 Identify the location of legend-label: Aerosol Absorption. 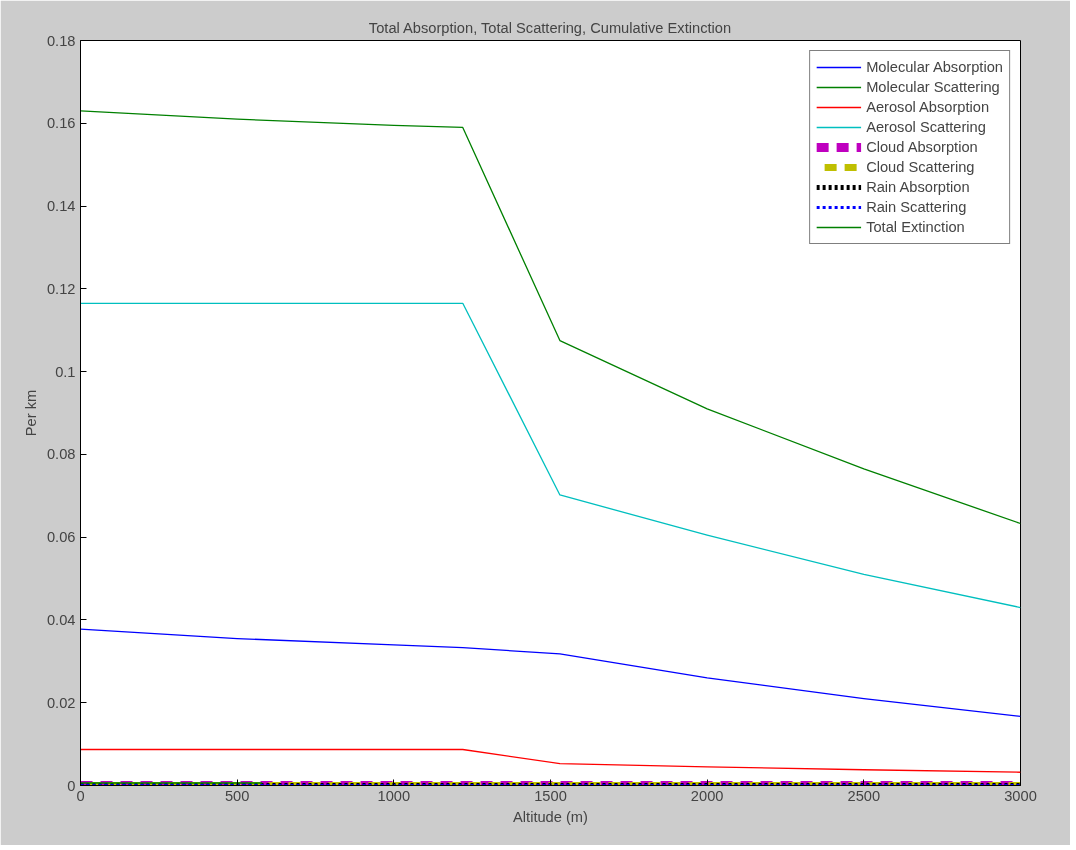
(928, 107).